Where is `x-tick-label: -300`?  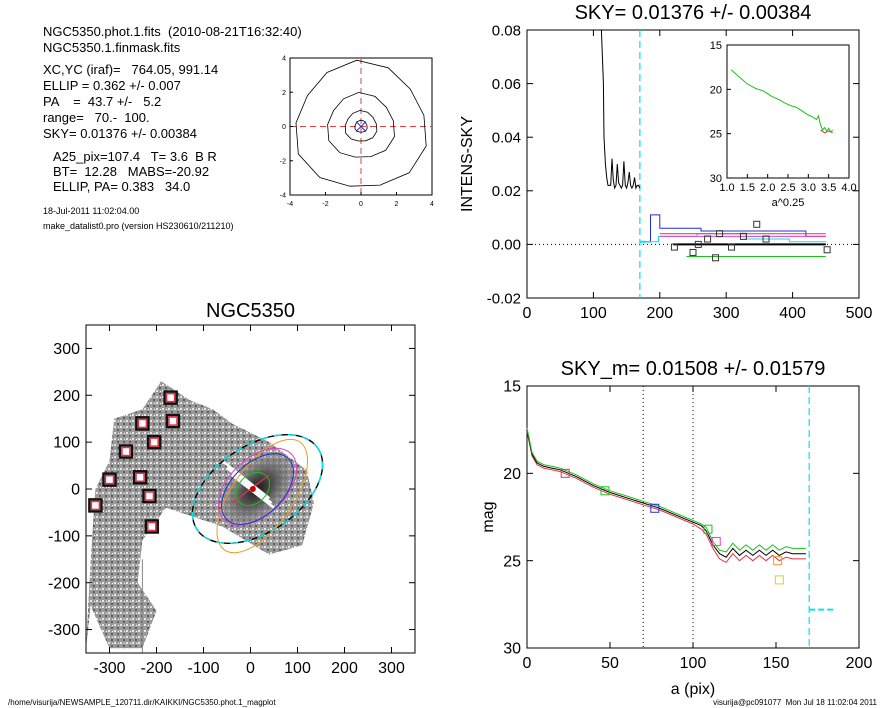 x-tick-label: -300 is located at coordinates (109, 668).